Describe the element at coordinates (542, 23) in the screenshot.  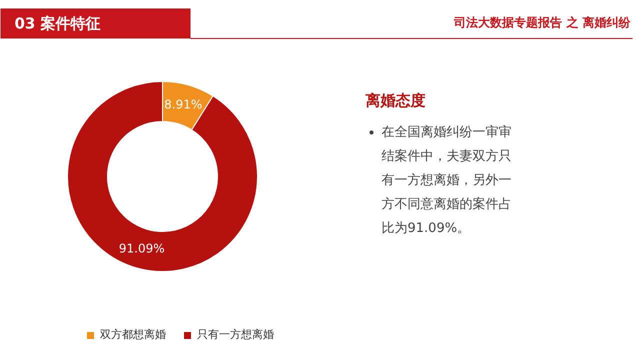
I see `text: 司法大数据专题报告 之 离婚纠纷` at that location.